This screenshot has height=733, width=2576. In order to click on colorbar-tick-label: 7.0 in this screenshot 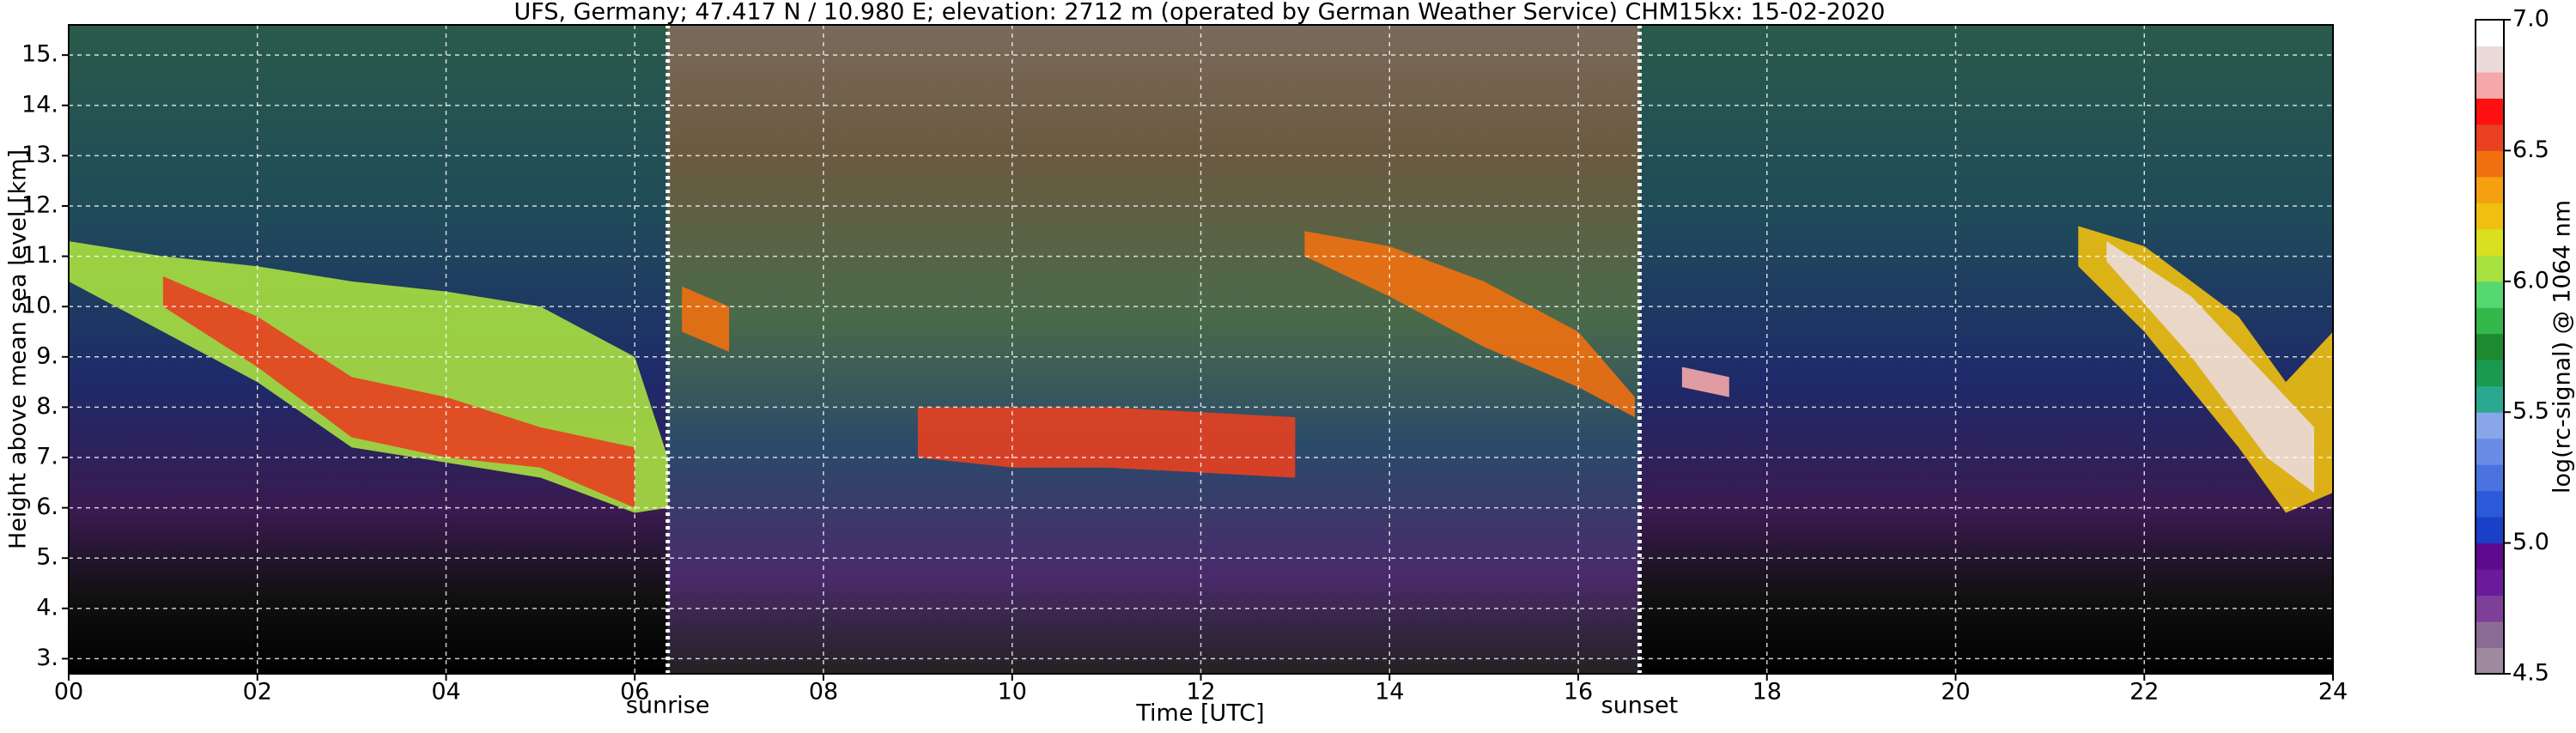, I will do `click(2530, 19)`.